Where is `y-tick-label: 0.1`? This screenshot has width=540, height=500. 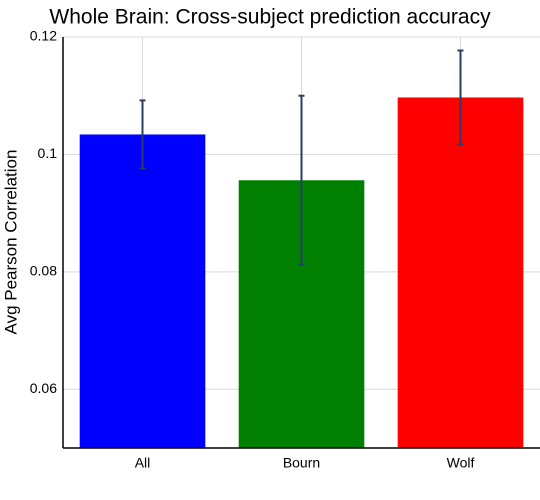
y-tick-label: 0.1 is located at coordinates (48, 153).